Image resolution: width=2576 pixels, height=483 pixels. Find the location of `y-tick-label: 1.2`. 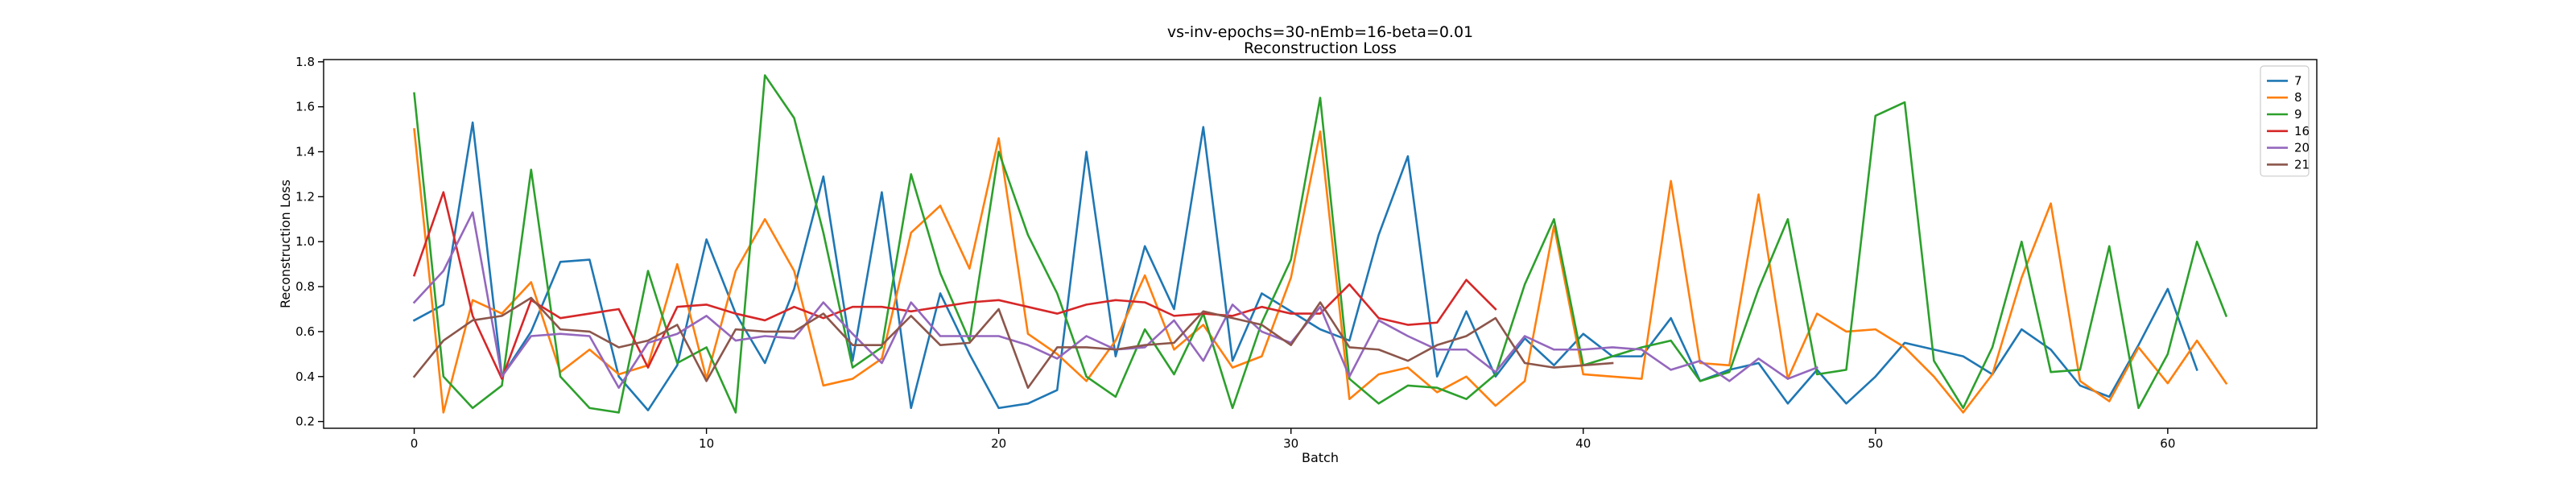

y-tick-label: 1.2 is located at coordinates (305, 196).